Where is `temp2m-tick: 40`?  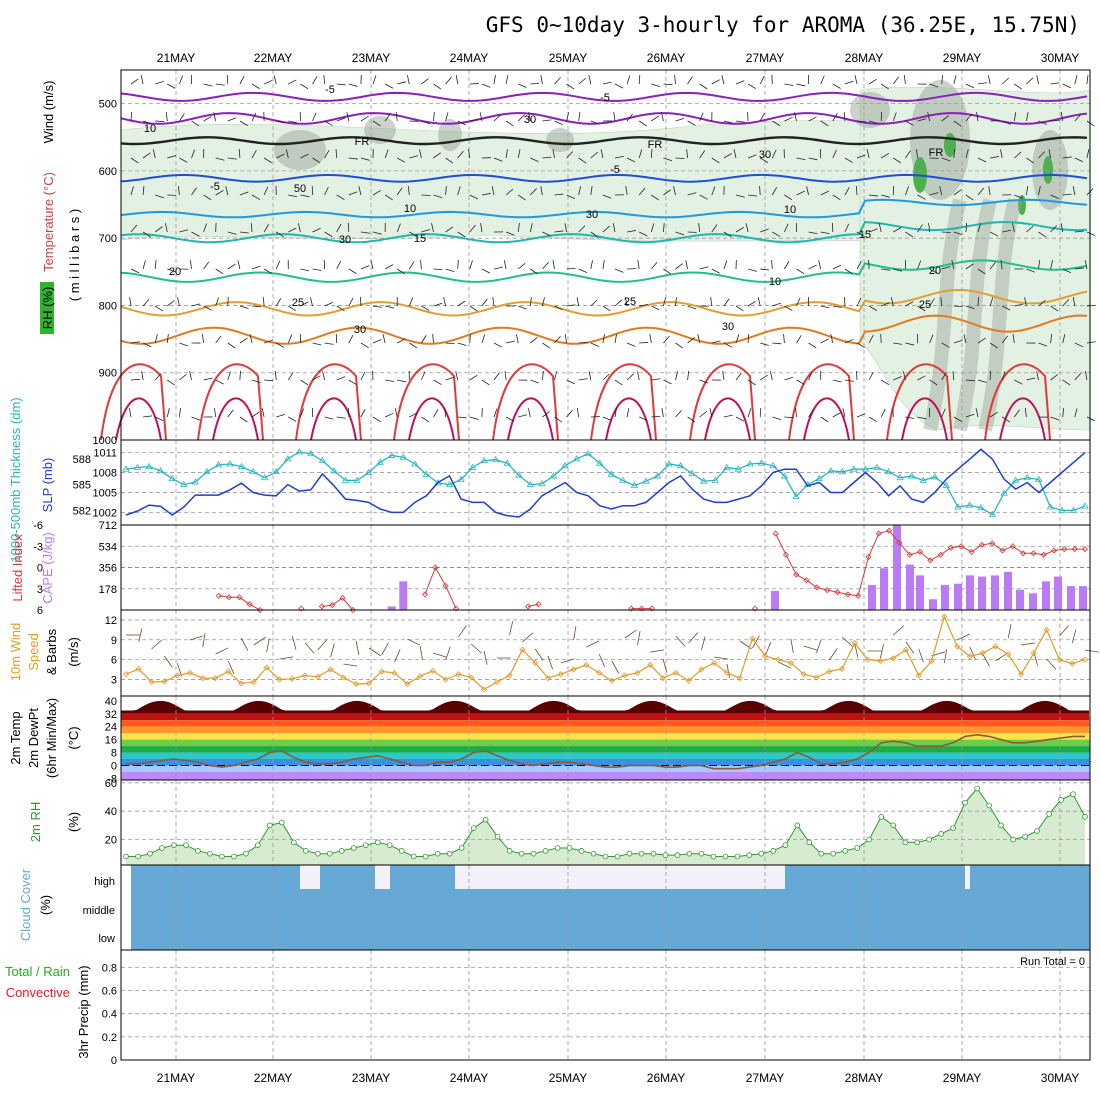
temp2m-tick: 40 is located at coordinates (111, 702).